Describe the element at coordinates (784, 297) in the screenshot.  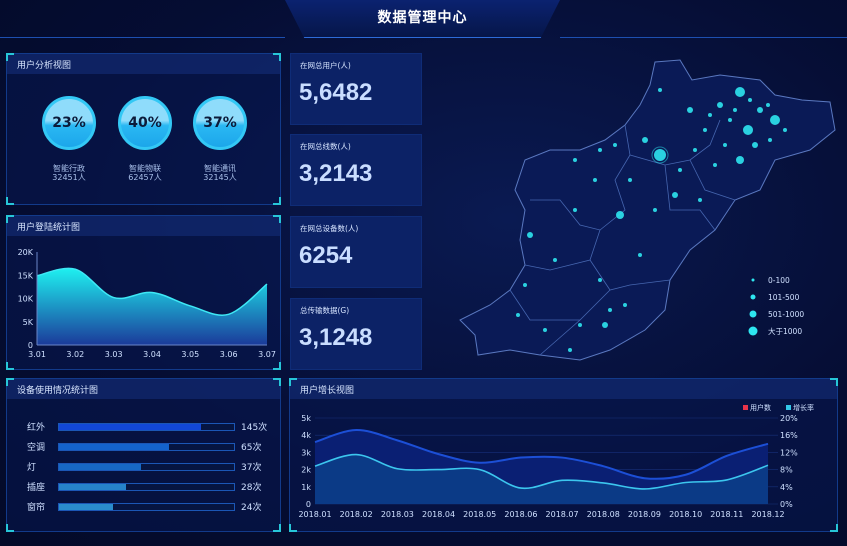
I see `legend-label: 101-500` at that location.